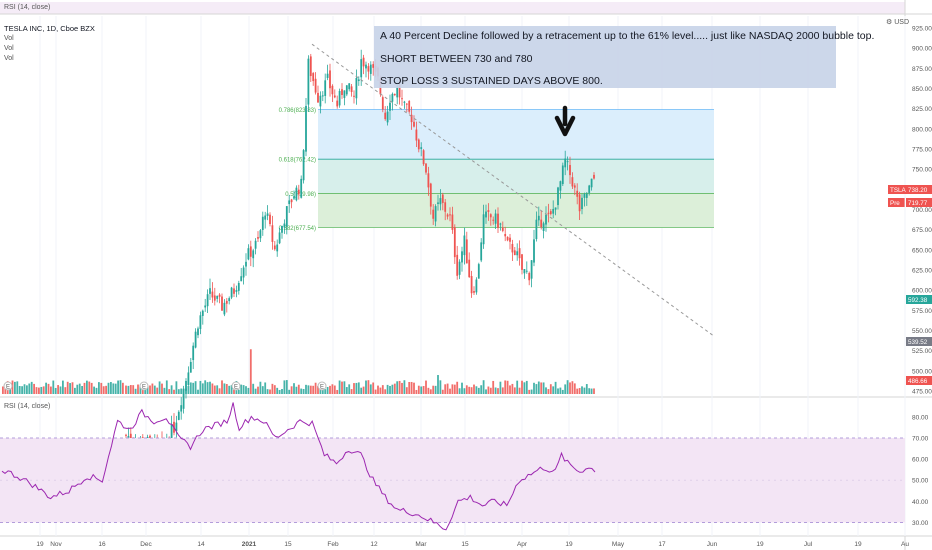 The width and height of the screenshot is (932, 550). What do you see at coordinates (27, 406) in the screenshot?
I see `rsi-legend: RSI (14, close)` at bounding box center [27, 406].